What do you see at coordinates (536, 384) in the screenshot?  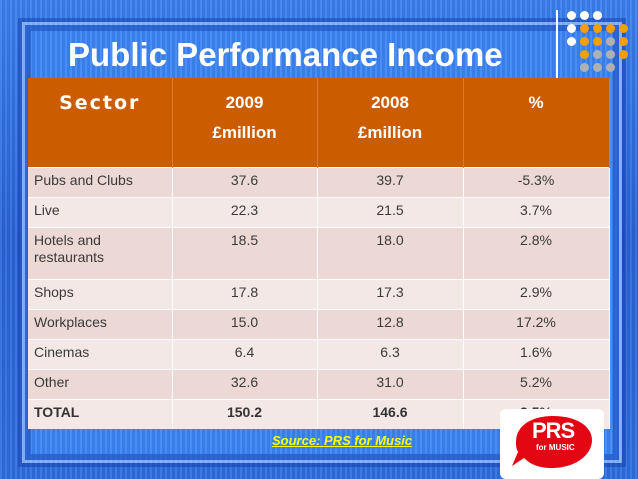 I see `cell-percent: 5.2%` at bounding box center [536, 384].